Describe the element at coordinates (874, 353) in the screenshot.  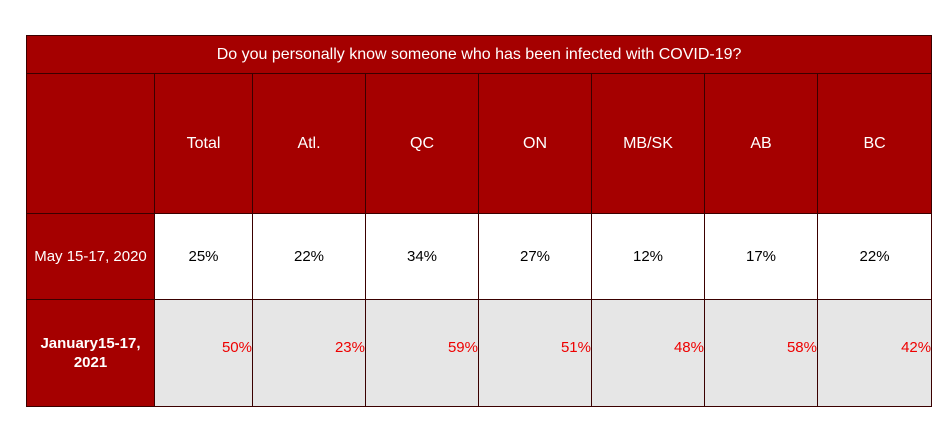
I see `cell-jan-bc: 42%` at that location.